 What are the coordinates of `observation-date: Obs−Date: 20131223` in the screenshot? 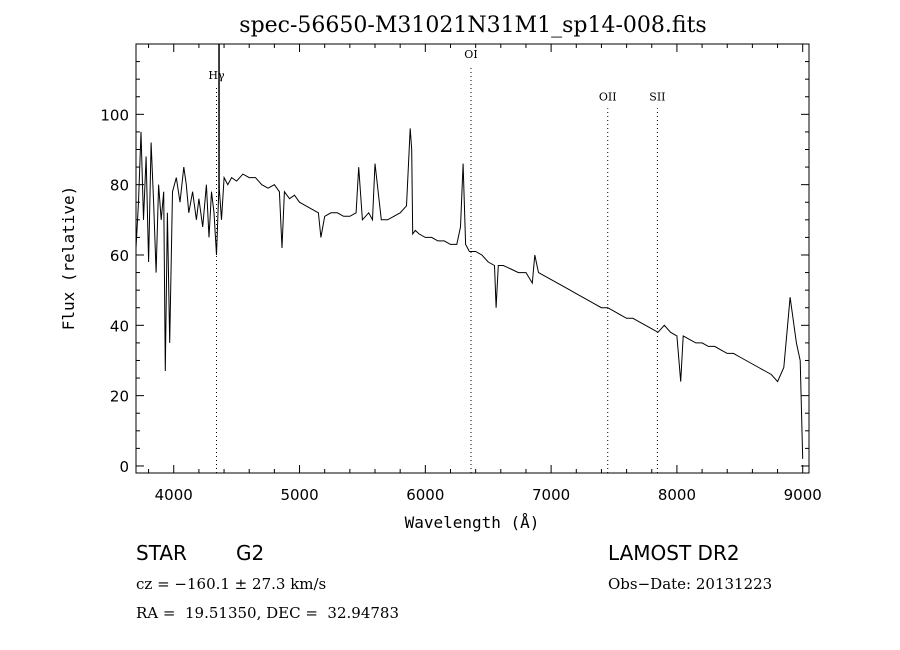 It's located at (690, 584).